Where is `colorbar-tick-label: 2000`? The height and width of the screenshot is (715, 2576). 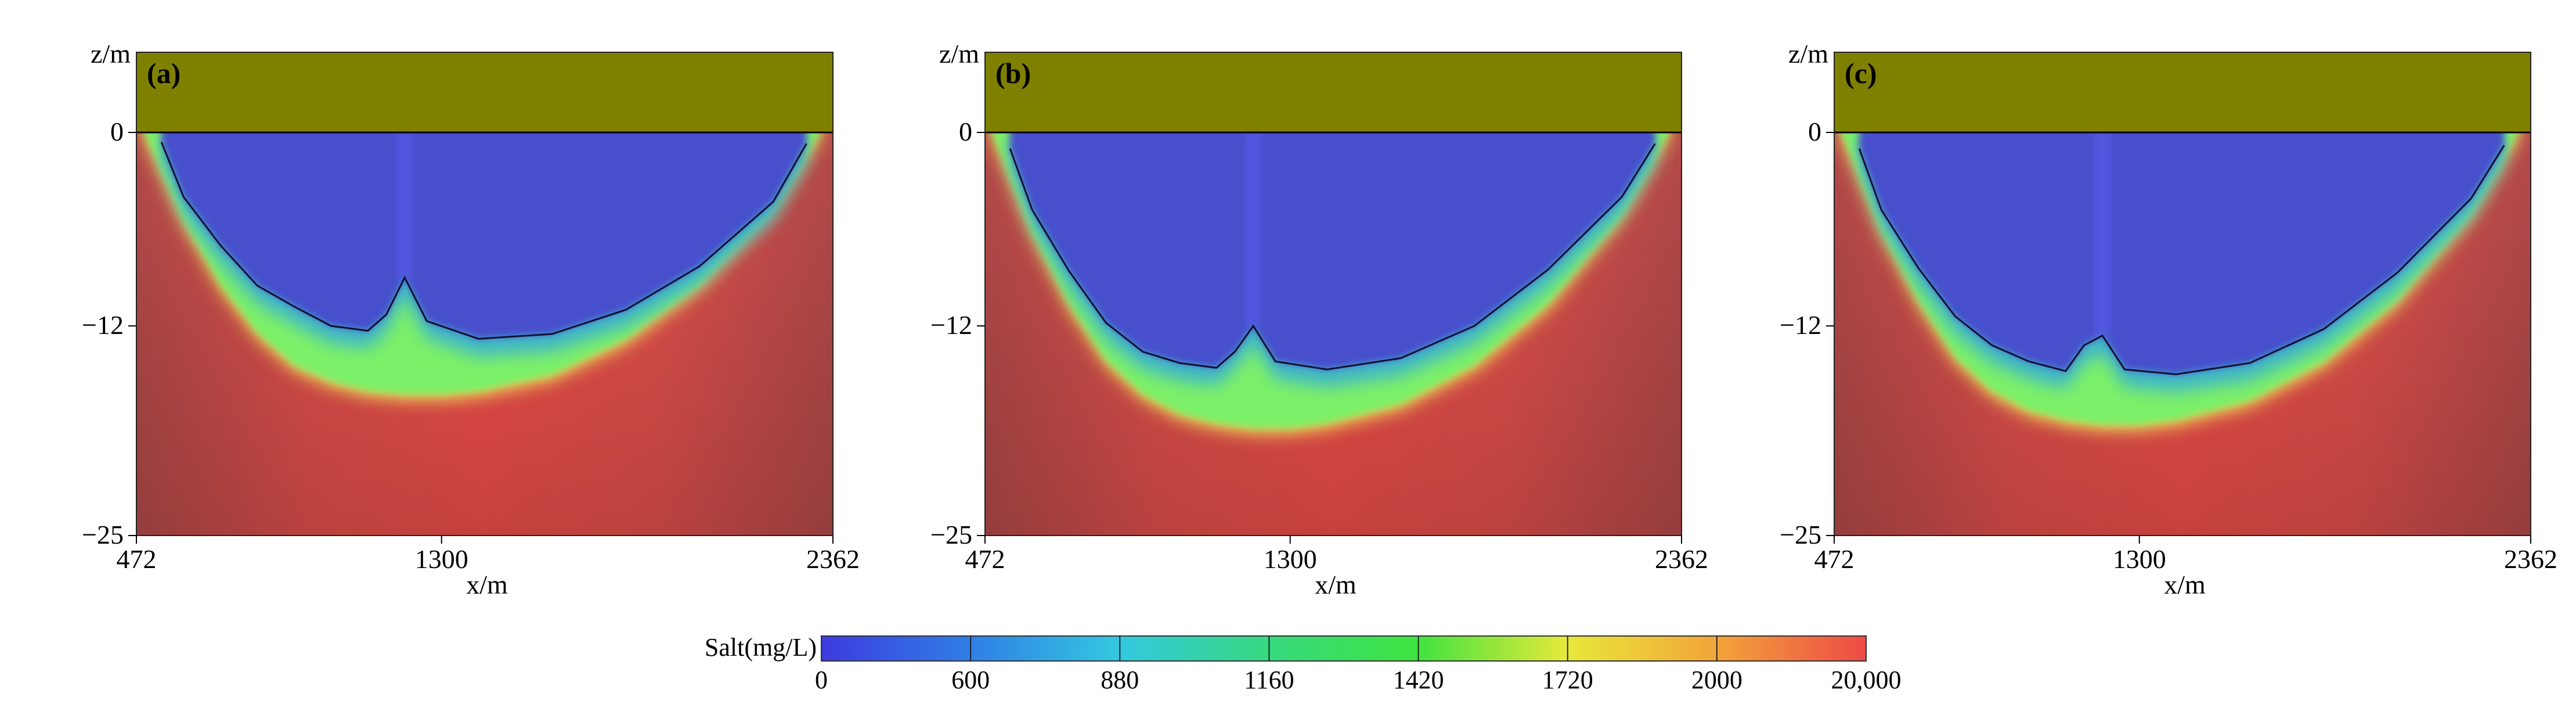
colorbar-tick-label: 2000 is located at coordinates (1717, 680).